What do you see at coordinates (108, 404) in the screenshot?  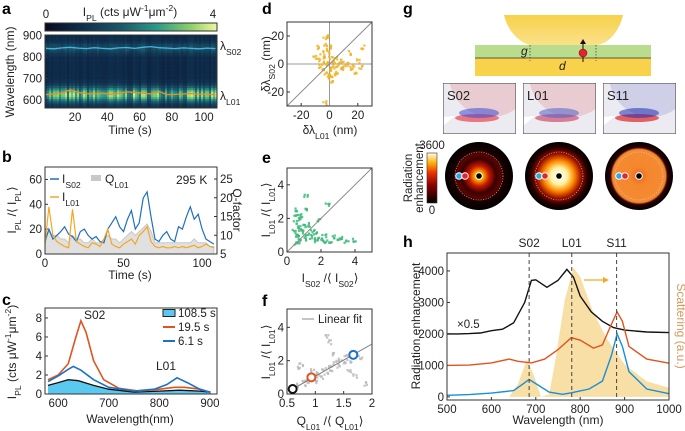 I see `x-tick-label: 700` at bounding box center [108, 404].